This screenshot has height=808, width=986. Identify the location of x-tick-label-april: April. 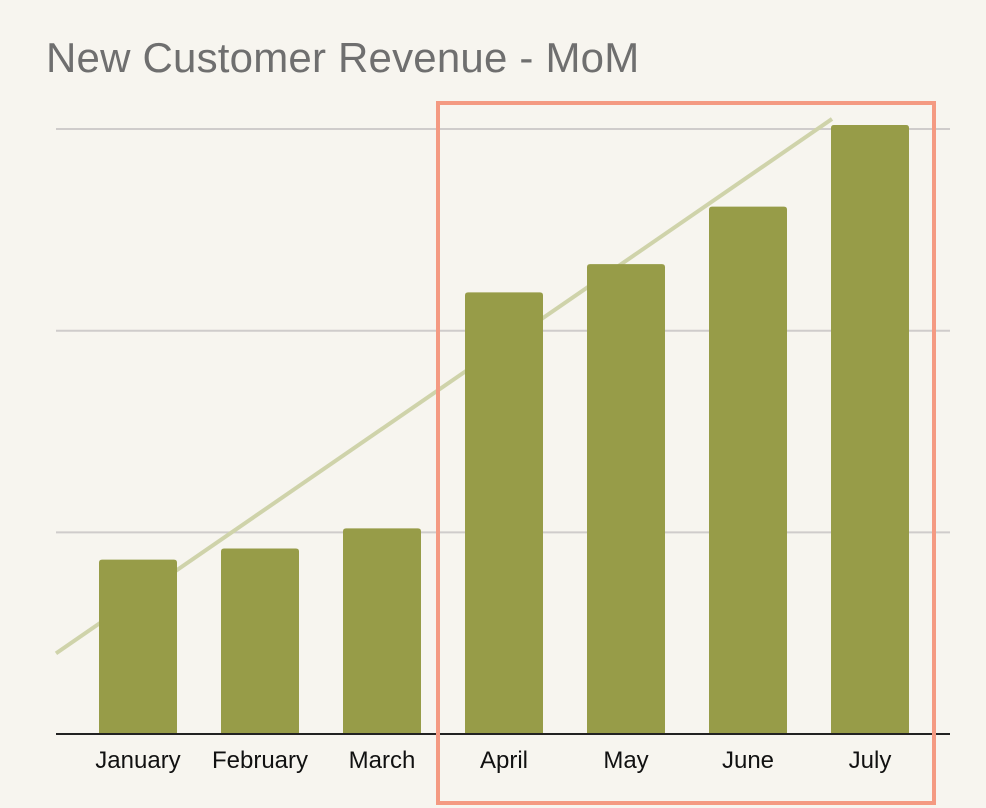
(504, 760).